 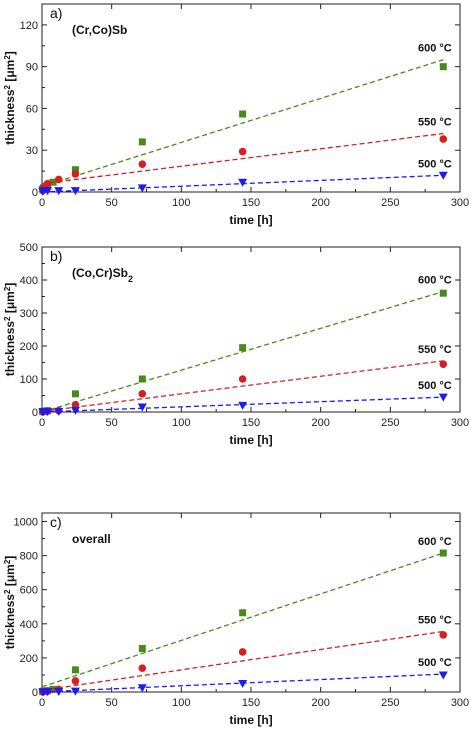 What do you see at coordinates (29, 591) in the screenshot?
I see `y-tick-label: 600` at bounding box center [29, 591].